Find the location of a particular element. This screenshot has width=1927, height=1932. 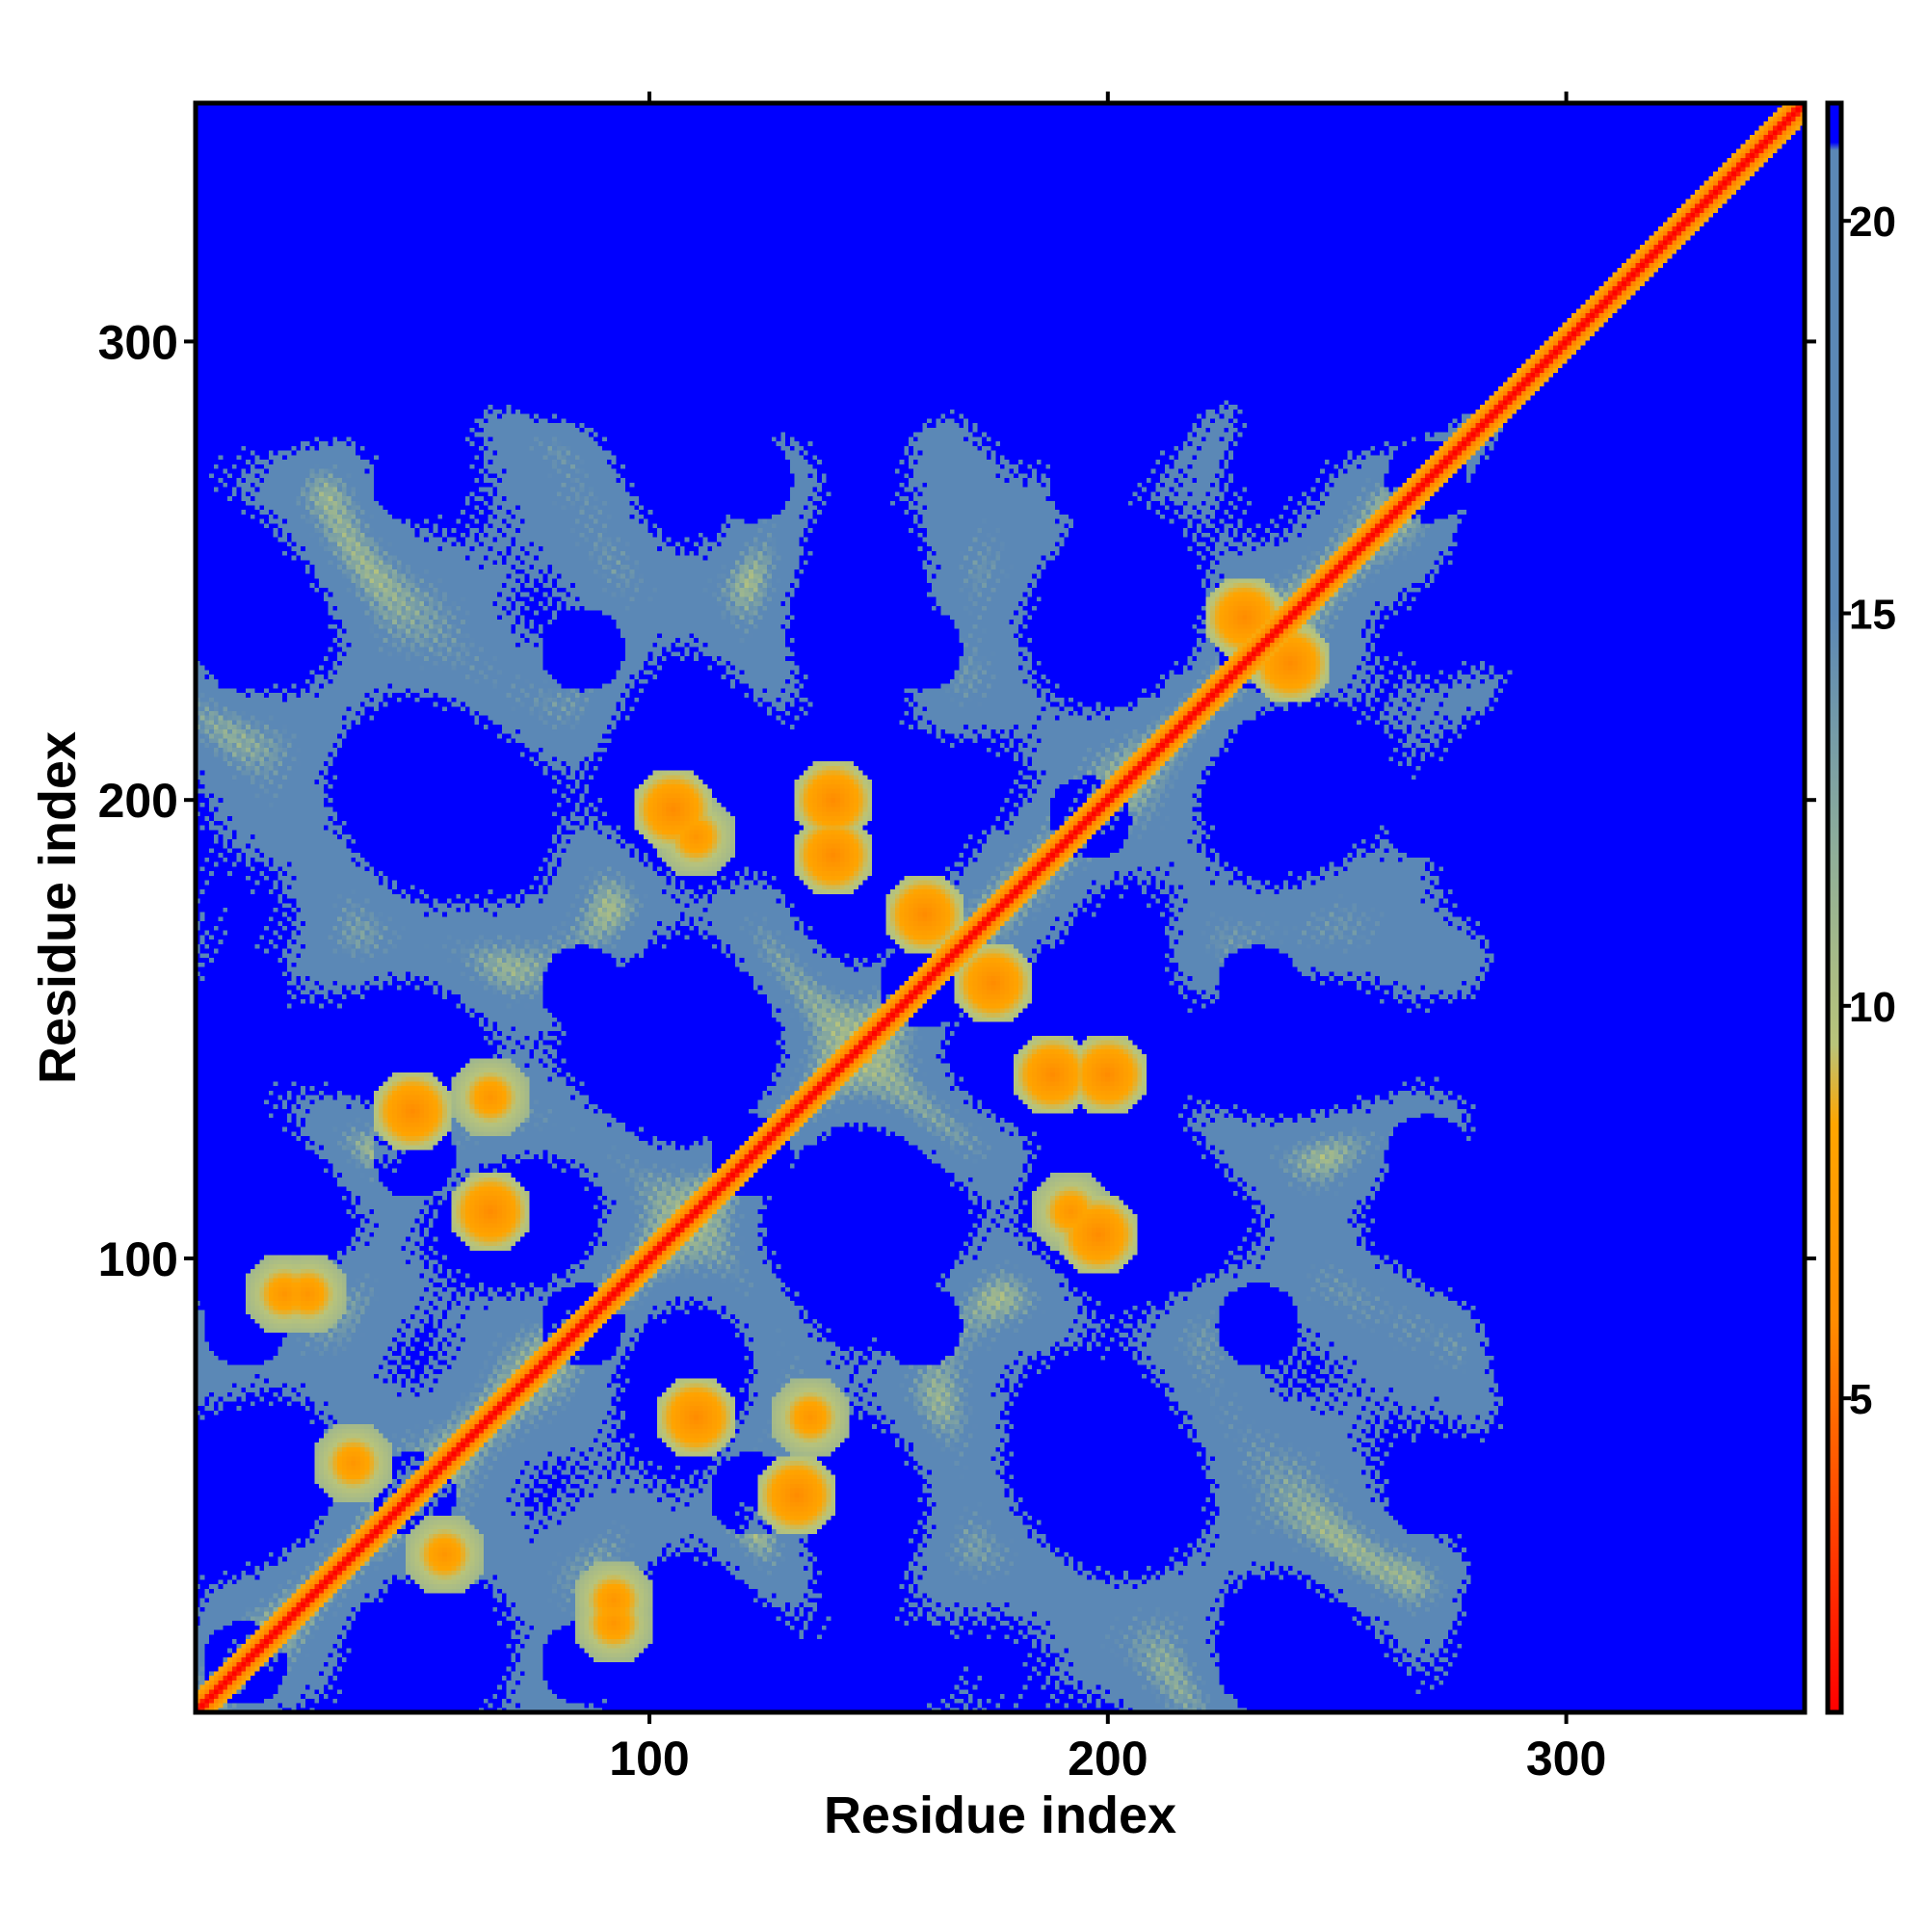

x-tick-label: 200 is located at coordinates (1108, 1759).